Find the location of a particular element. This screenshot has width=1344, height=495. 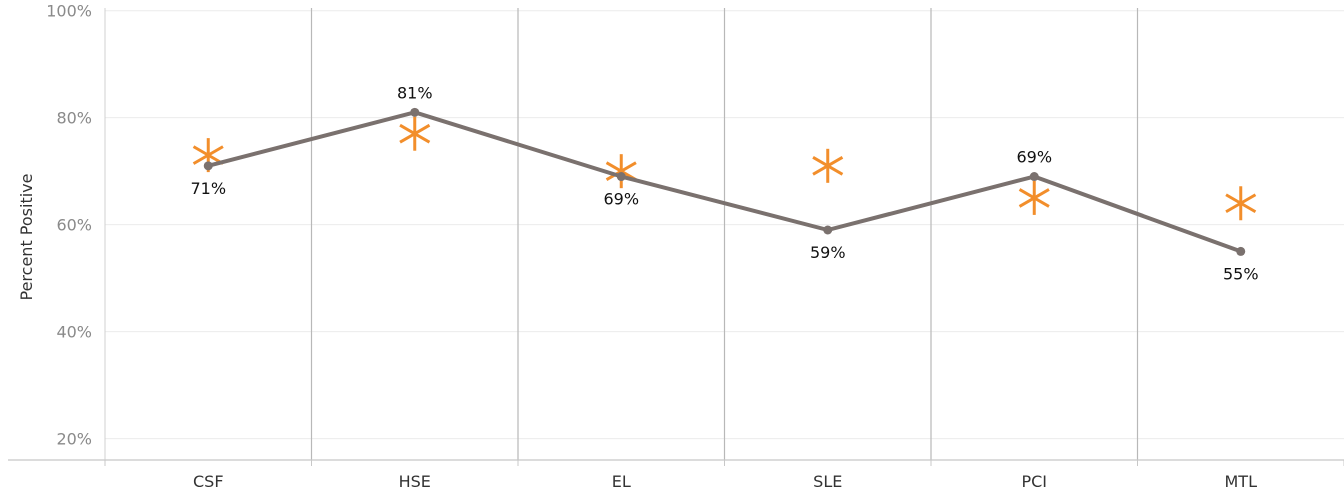

y-tick-label: 60% is located at coordinates (74, 225).